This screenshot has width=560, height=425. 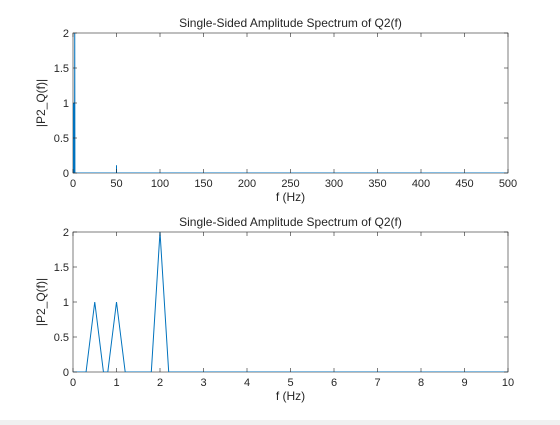 What do you see at coordinates (464, 184) in the screenshot?
I see `chart-0-x-tick-label: 450` at bounding box center [464, 184].